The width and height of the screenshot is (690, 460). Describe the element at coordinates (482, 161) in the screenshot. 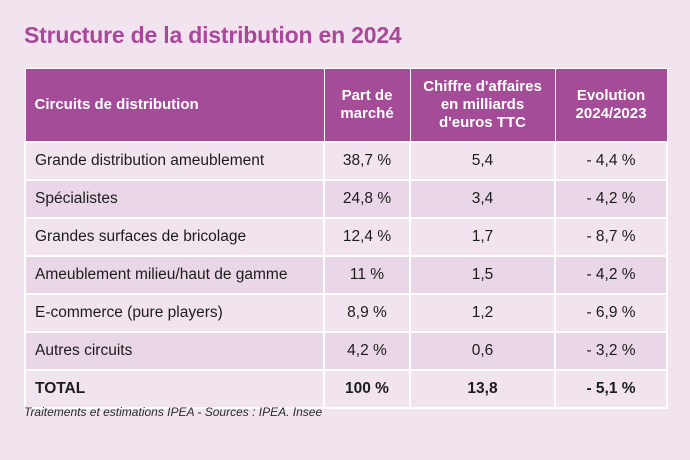

I see `cell-ca: 5,4` at that location.